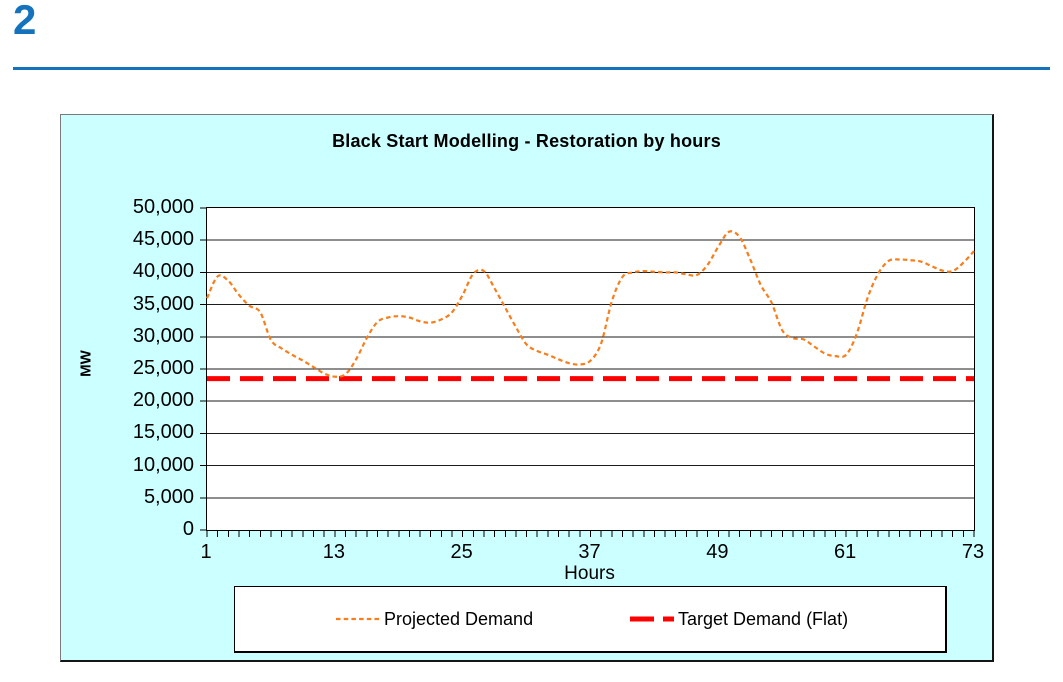 Image resolution: width=1063 pixels, height=682 pixels. Describe the element at coordinates (461, 552) in the screenshot. I see `x-tick-label: 25` at that location.